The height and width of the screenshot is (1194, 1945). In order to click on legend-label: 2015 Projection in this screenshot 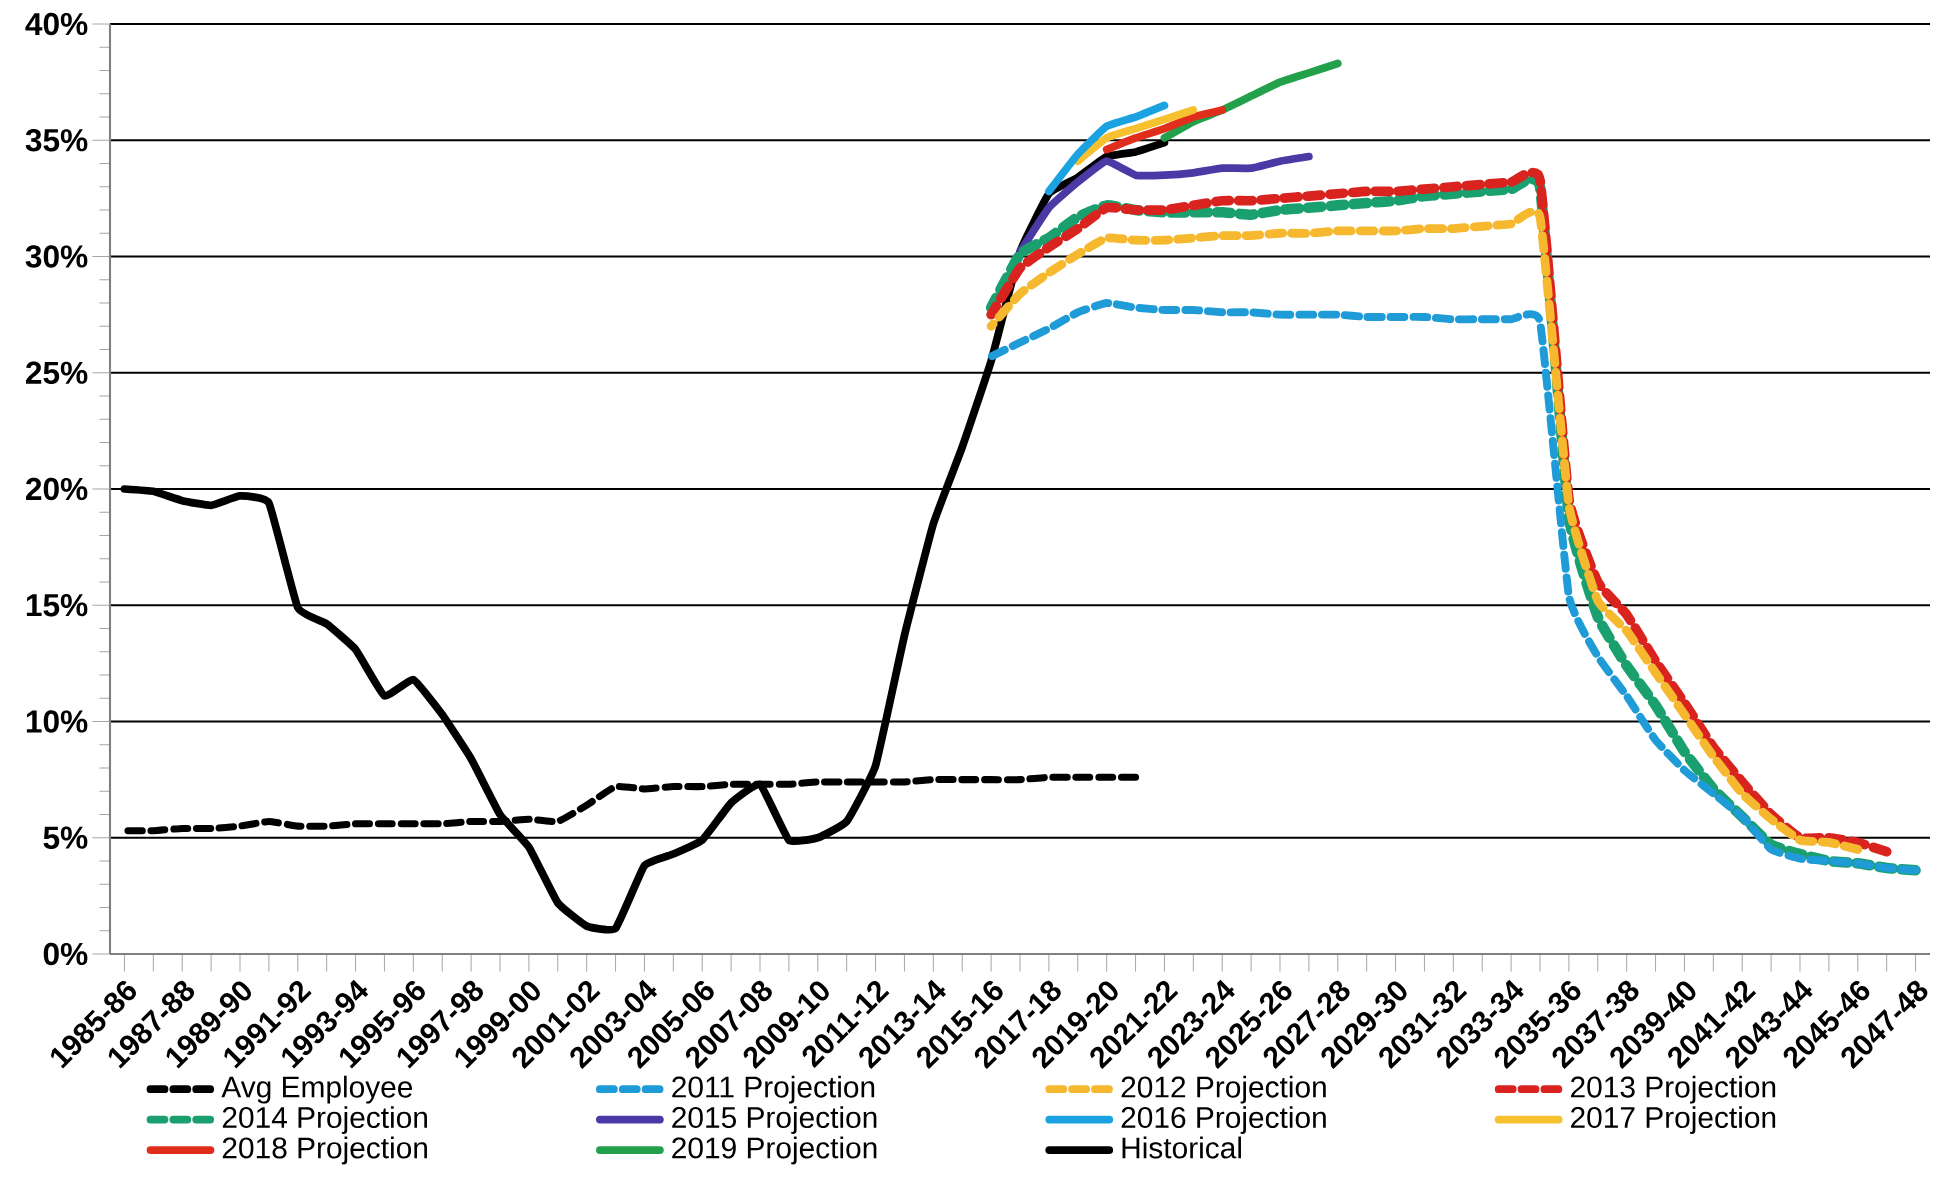, I will do `click(774, 1120)`.